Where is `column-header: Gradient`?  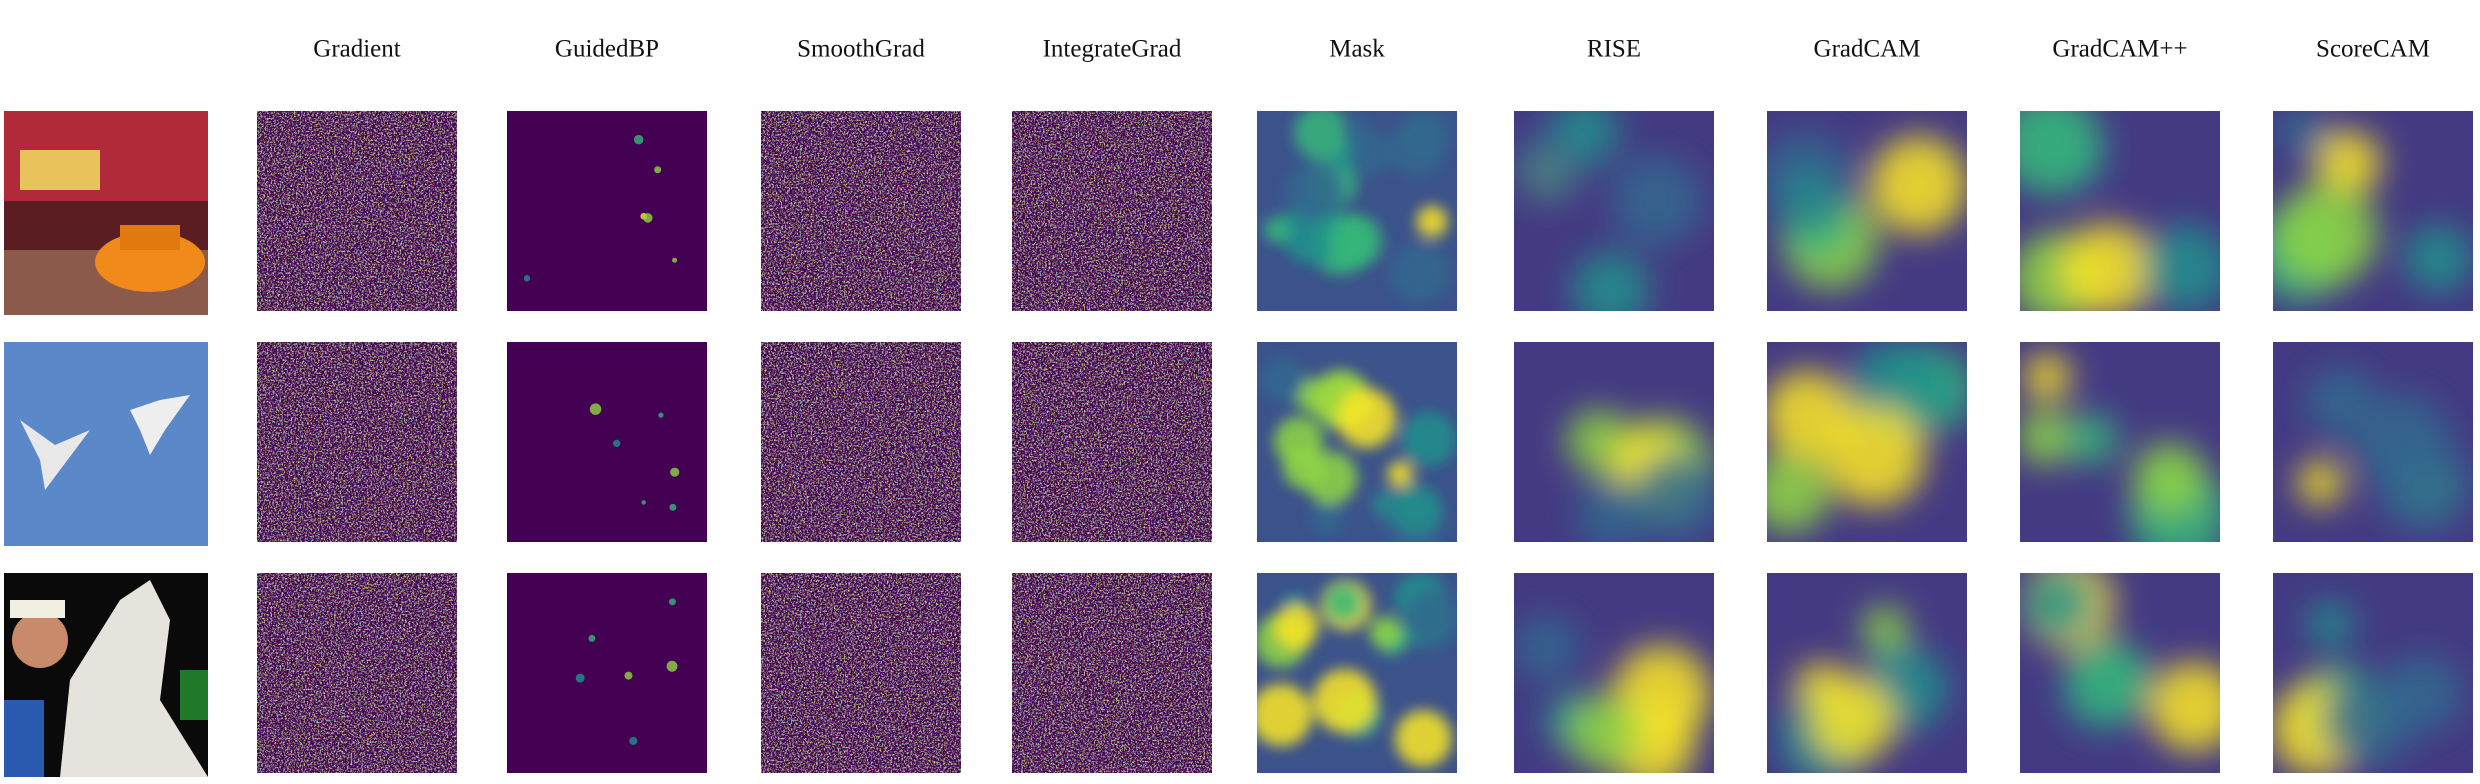 column-header: Gradient is located at coordinates (357, 49).